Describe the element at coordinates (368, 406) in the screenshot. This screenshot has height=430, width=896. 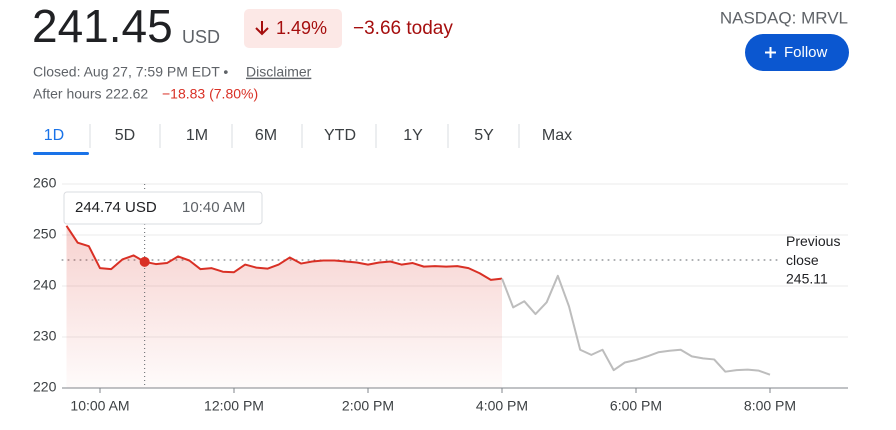
I see `x-tick-label: 2:00 PM` at that location.